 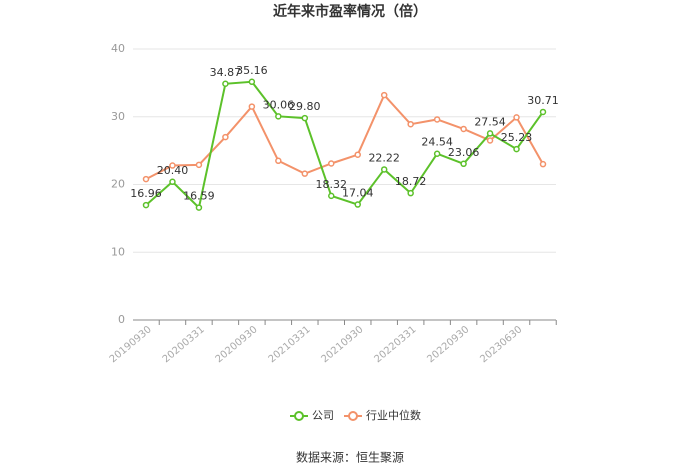 I want to click on x-tick-label: 20230630, so click(x=501, y=344).